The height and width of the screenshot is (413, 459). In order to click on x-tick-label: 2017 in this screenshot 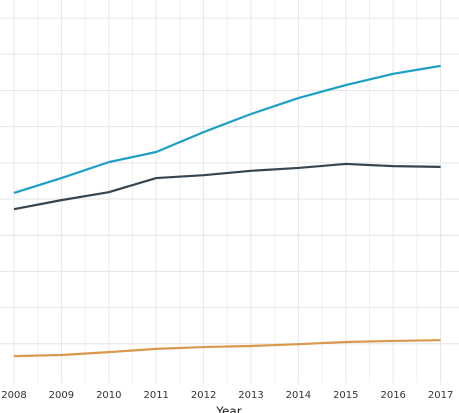, I will do `click(440, 395)`.